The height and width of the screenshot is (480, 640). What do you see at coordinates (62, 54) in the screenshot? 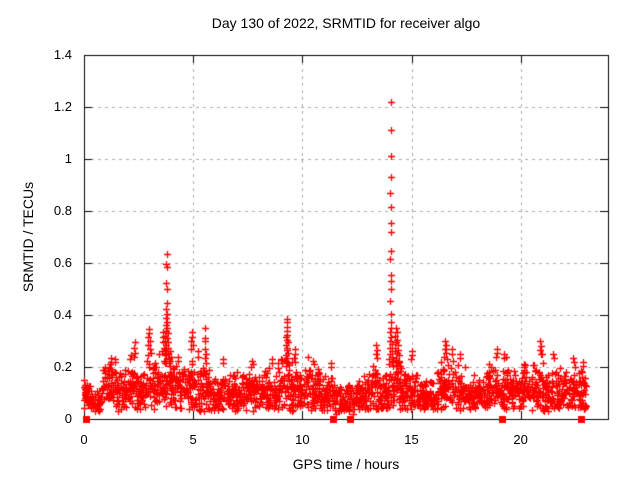
I see `y-tick-label: 1.4` at bounding box center [62, 54].